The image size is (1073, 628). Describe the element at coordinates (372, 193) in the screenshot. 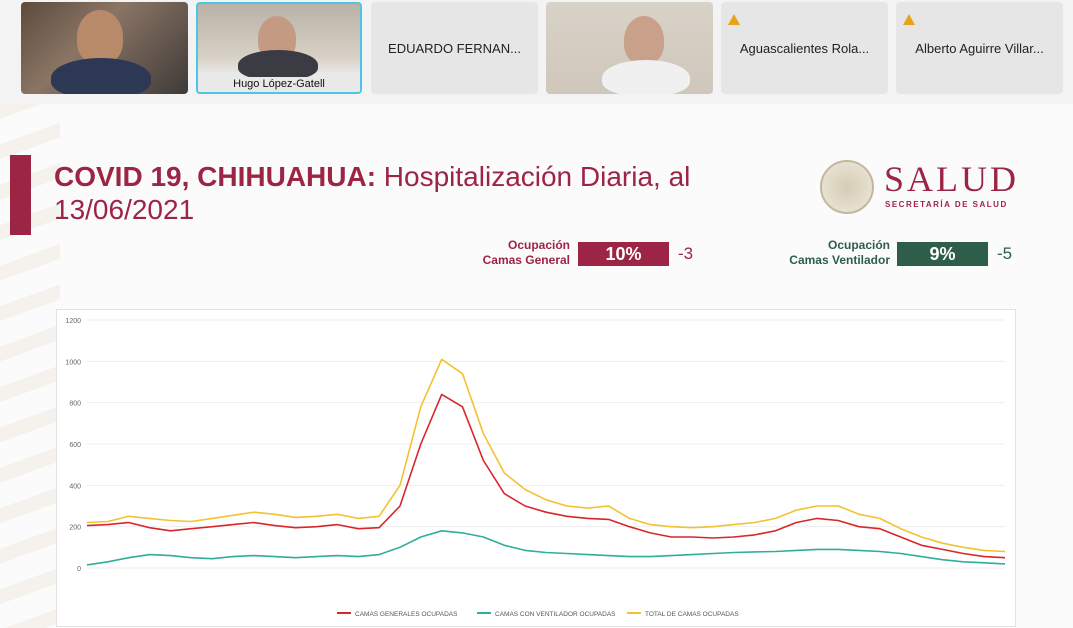

I see `slide-title-rest: Hospitalización Diaria, al 13/06/2021` at that location.